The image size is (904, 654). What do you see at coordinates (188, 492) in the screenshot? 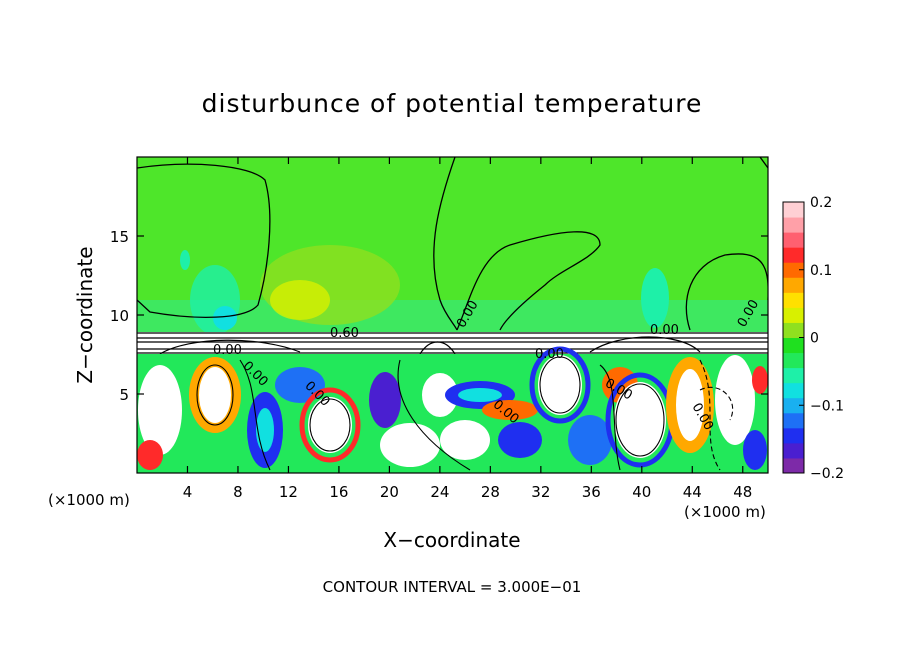
I see `x-tick-label: 4` at bounding box center [188, 492].